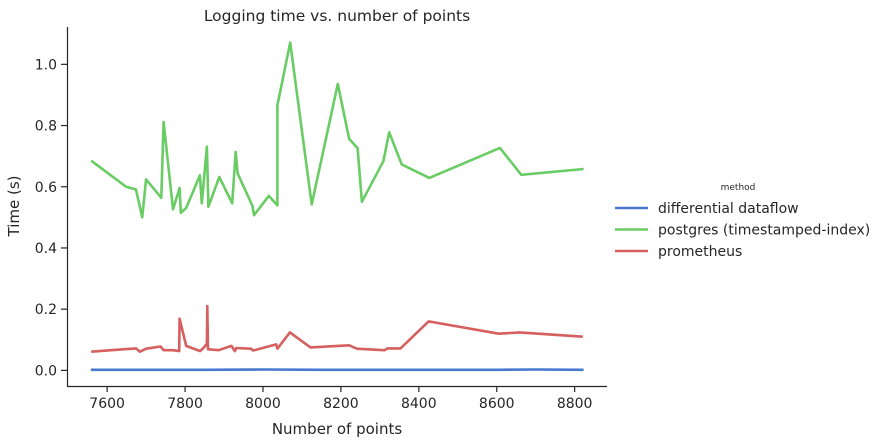  I want to click on x-tick-label: 8600, so click(497, 404).